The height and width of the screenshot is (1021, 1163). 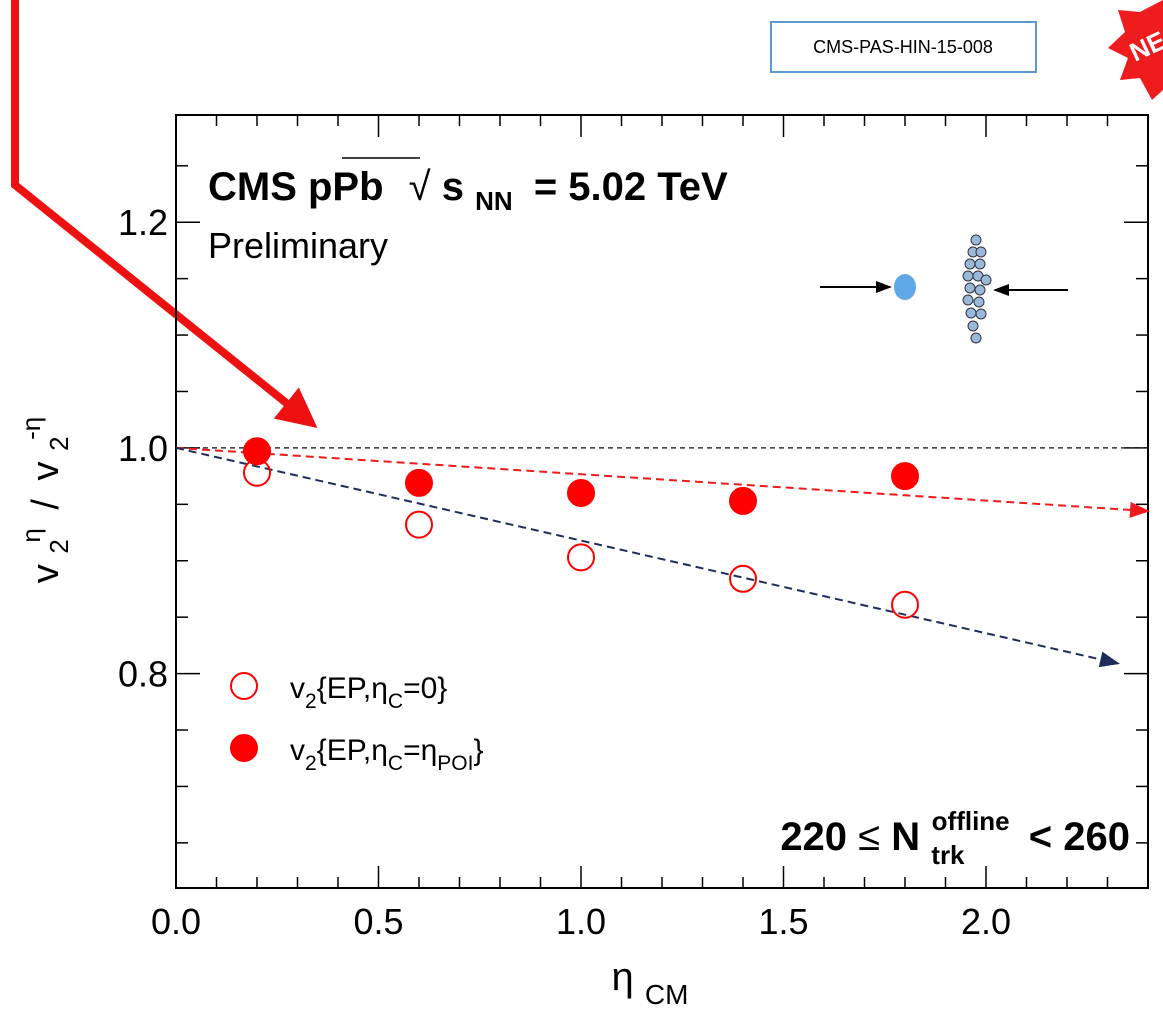 What do you see at coordinates (667, 994) in the screenshot?
I see `x-label-sub: CM` at bounding box center [667, 994].